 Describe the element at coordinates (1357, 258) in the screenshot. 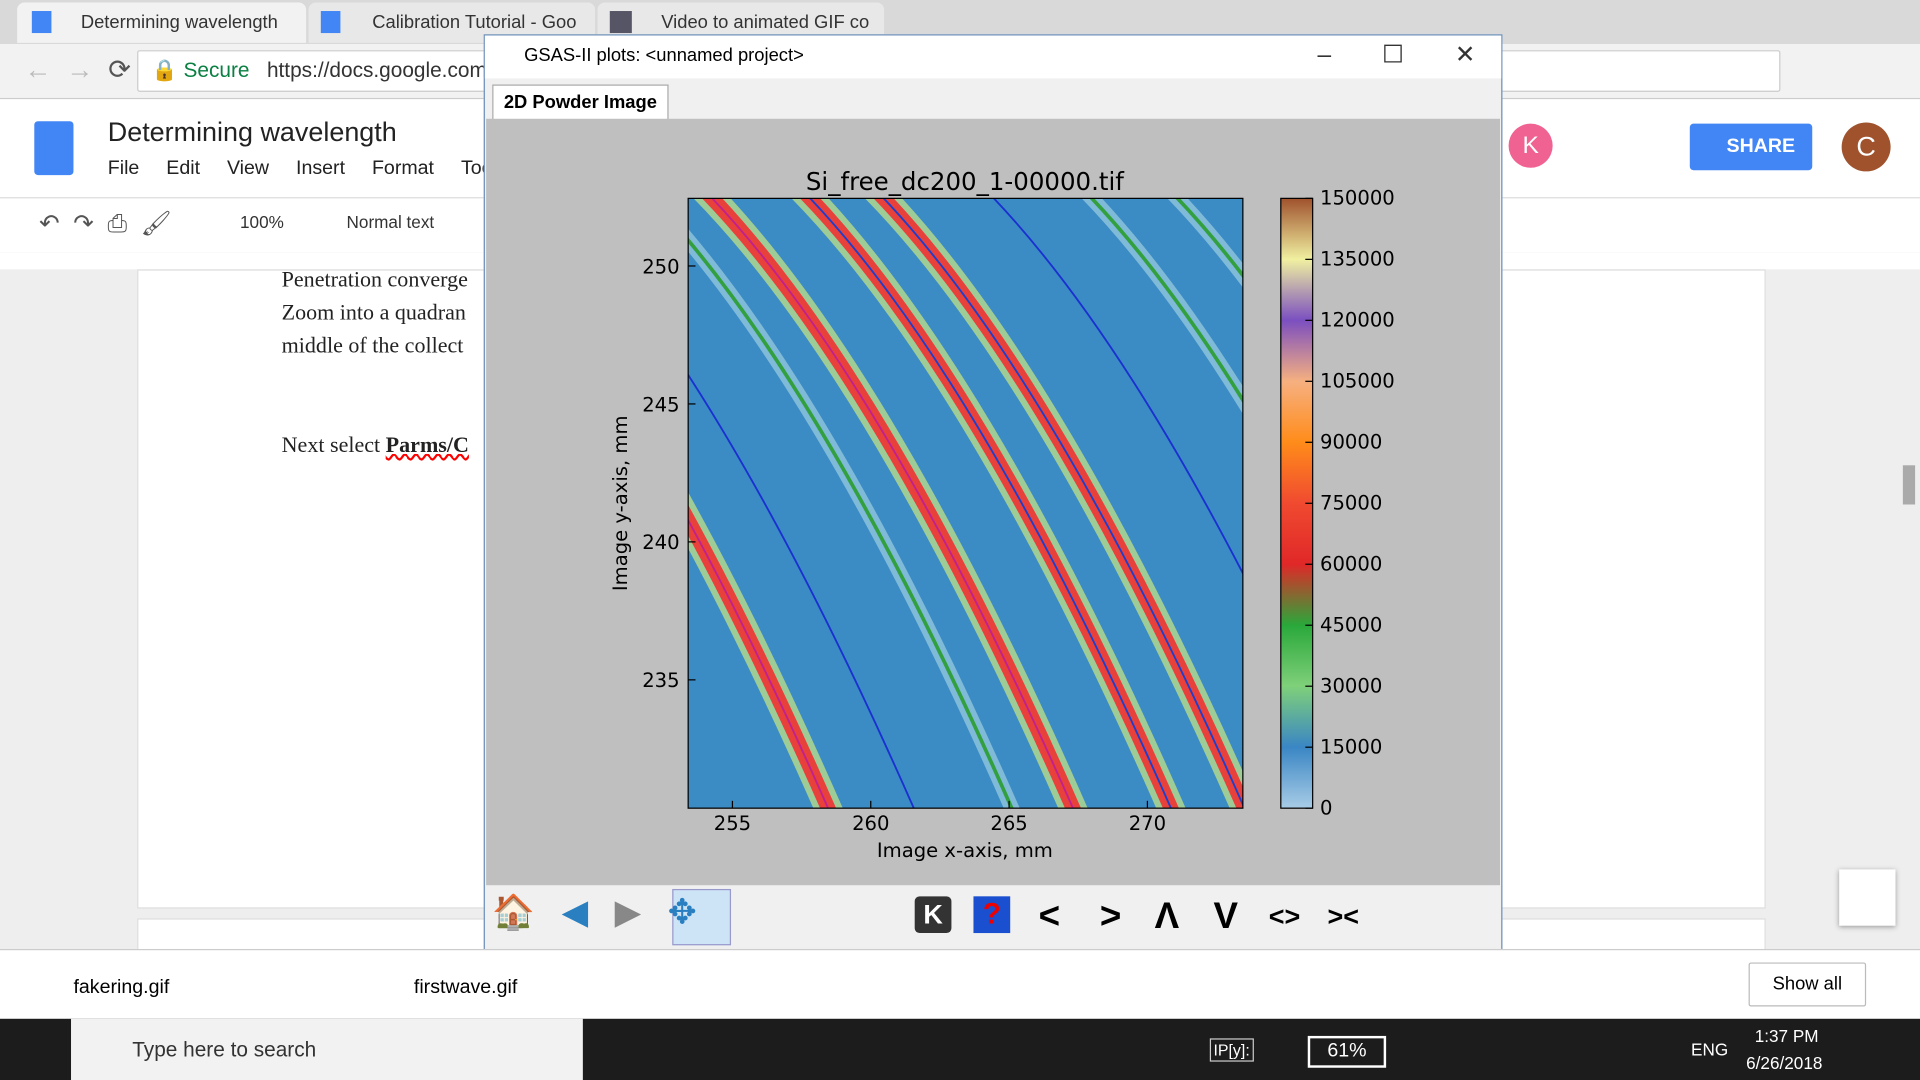

I see `colorbar-tick-label: 135000` at that location.